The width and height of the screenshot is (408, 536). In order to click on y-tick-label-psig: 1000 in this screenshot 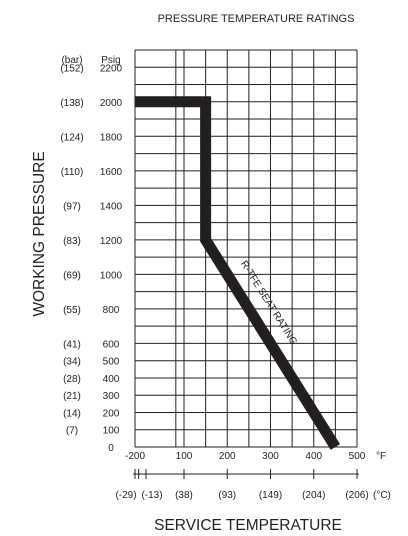, I will do `click(111, 275)`.